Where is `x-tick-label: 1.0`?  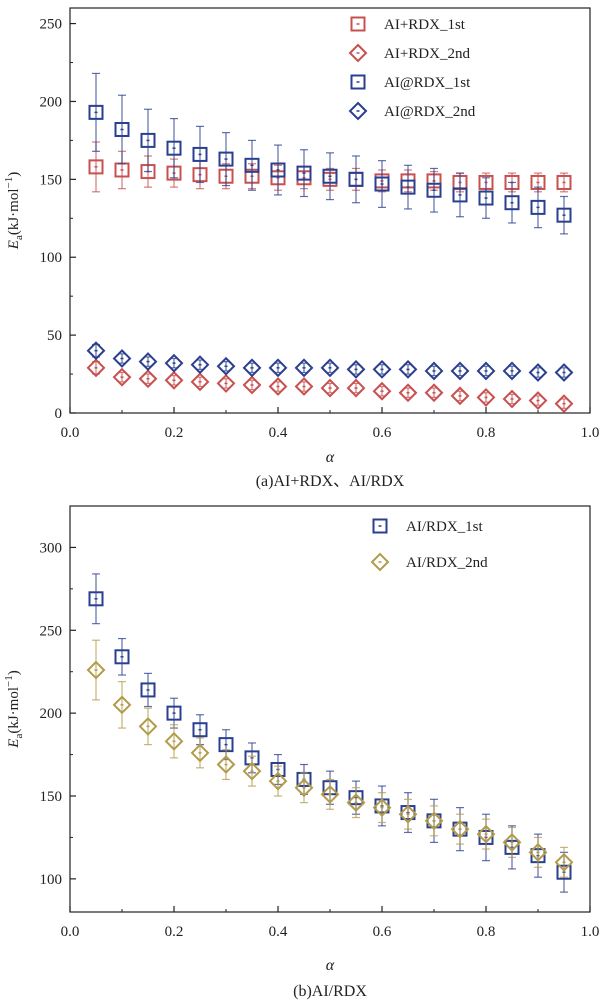 x-tick-label: 1.0 is located at coordinates (590, 932).